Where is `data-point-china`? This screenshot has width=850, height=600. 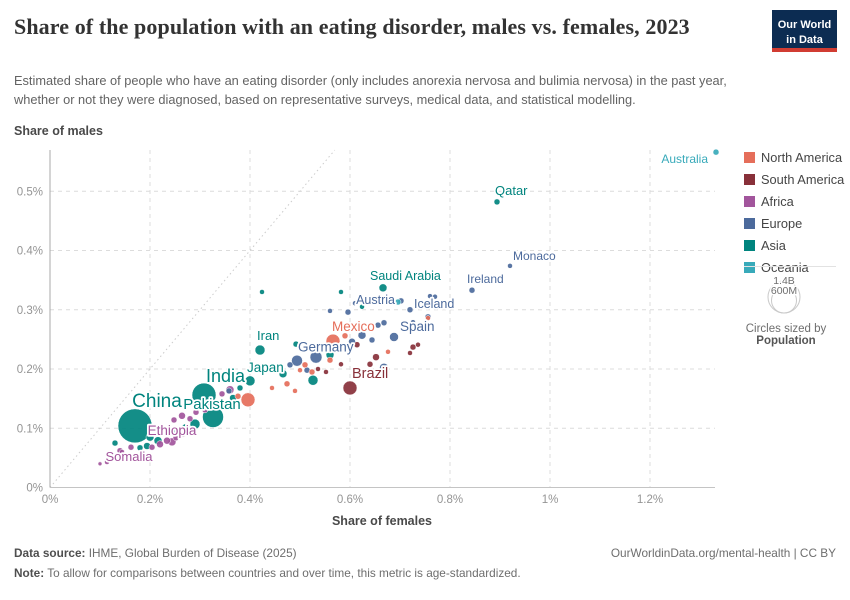
data-point-china is located at coordinates (135, 426).